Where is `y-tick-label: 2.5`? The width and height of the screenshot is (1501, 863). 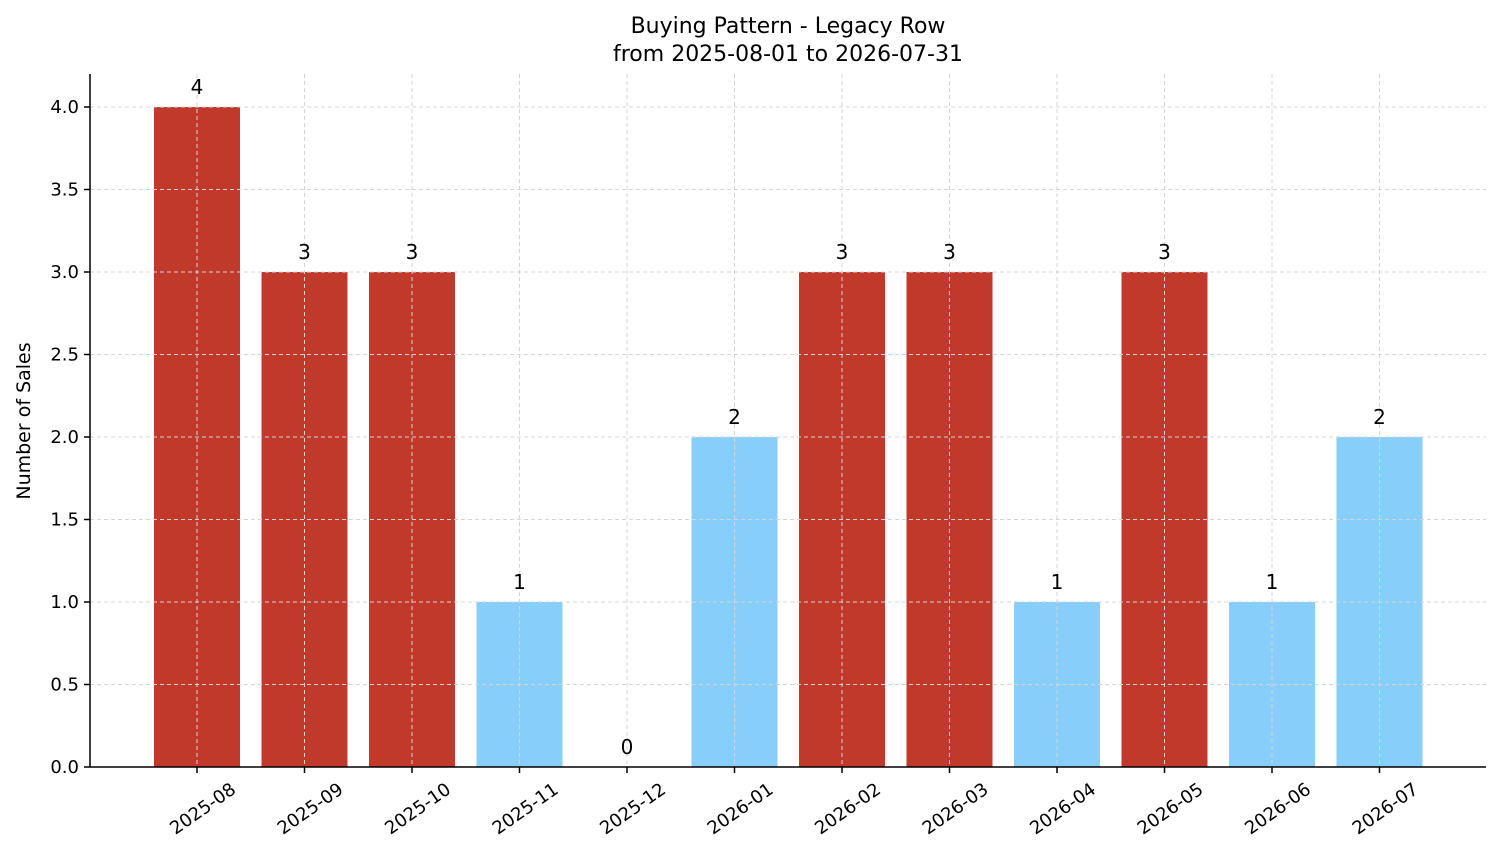 y-tick-label: 2.5 is located at coordinates (64, 355).